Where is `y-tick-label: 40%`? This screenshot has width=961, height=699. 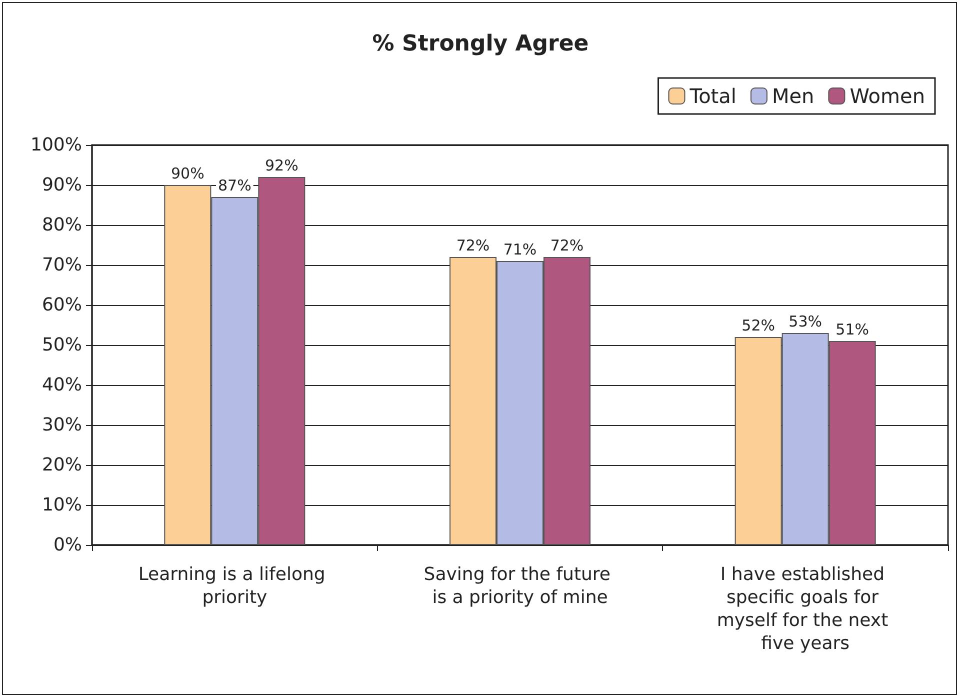 y-tick-label: 40% is located at coordinates (62, 385).